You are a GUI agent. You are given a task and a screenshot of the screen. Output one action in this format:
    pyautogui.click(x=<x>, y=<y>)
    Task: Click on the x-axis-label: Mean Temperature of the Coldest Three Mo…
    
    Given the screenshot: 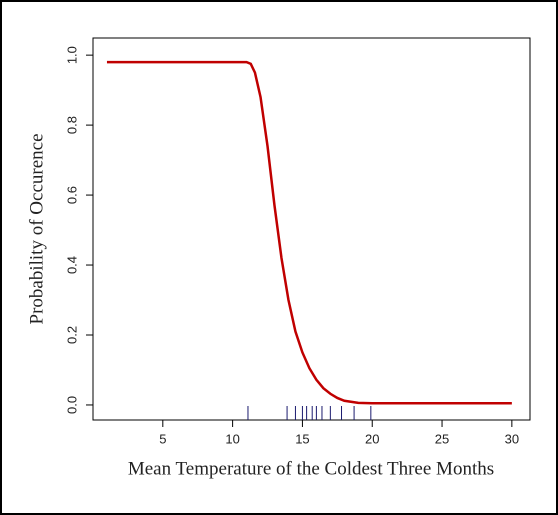 What is the action you would take?
    pyautogui.click(x=311, y=468)
    